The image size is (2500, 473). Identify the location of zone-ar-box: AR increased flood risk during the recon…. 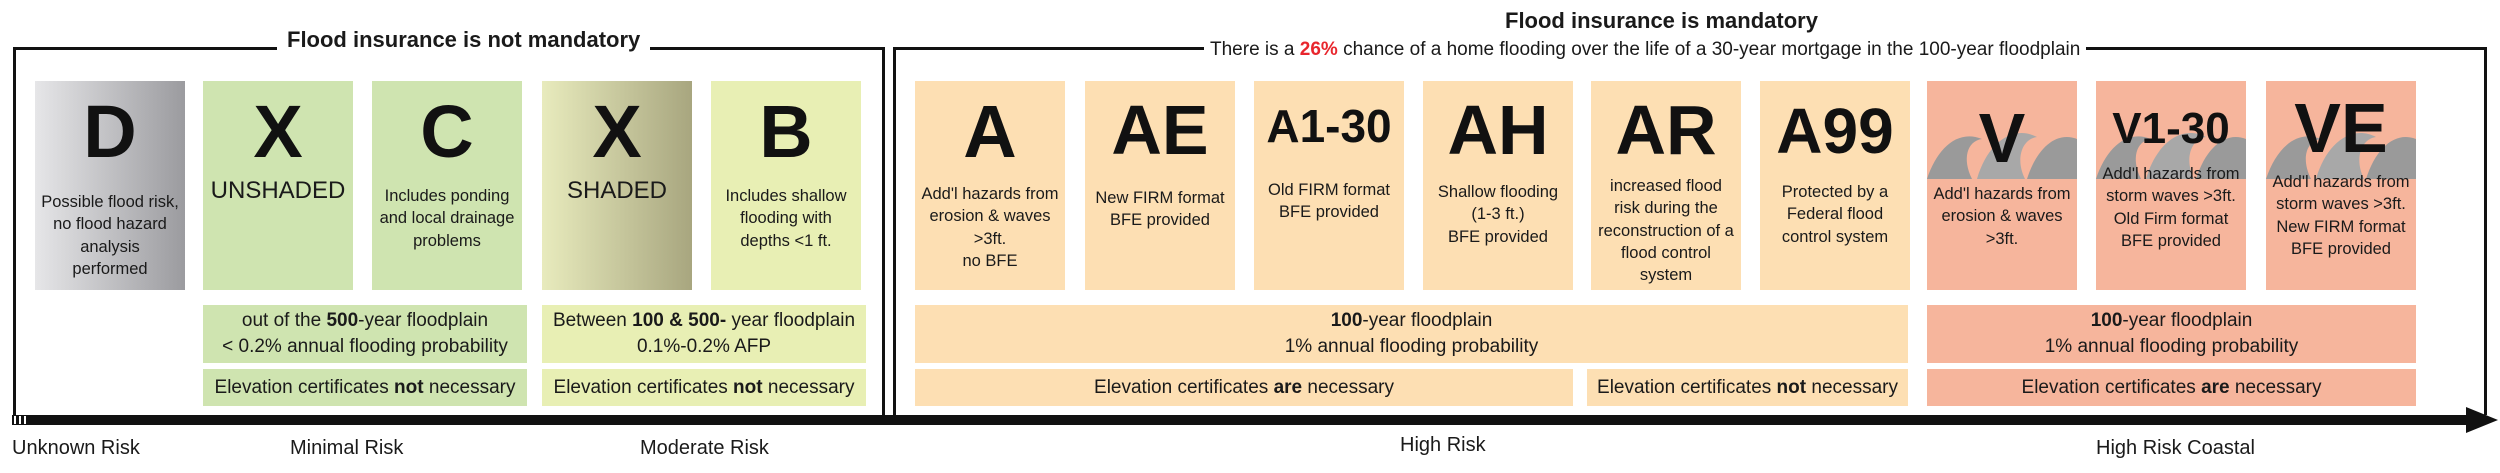
(1666, 185).